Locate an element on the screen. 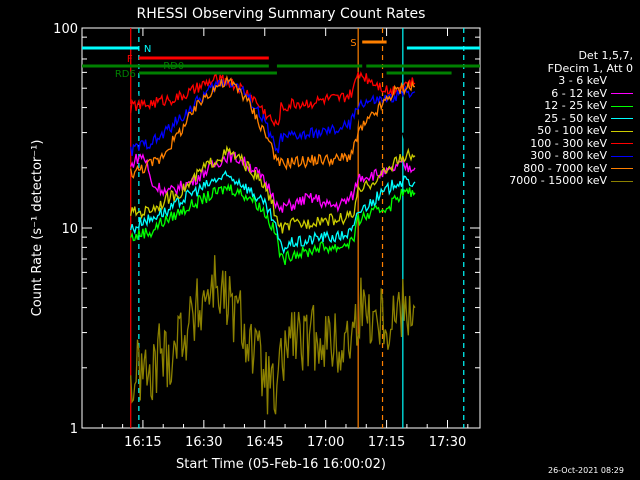 The width and height of the screenshot is (640, 480). generation-timestamp: 26-Oct-2021 08:29 is located at coordinates (586, 470).